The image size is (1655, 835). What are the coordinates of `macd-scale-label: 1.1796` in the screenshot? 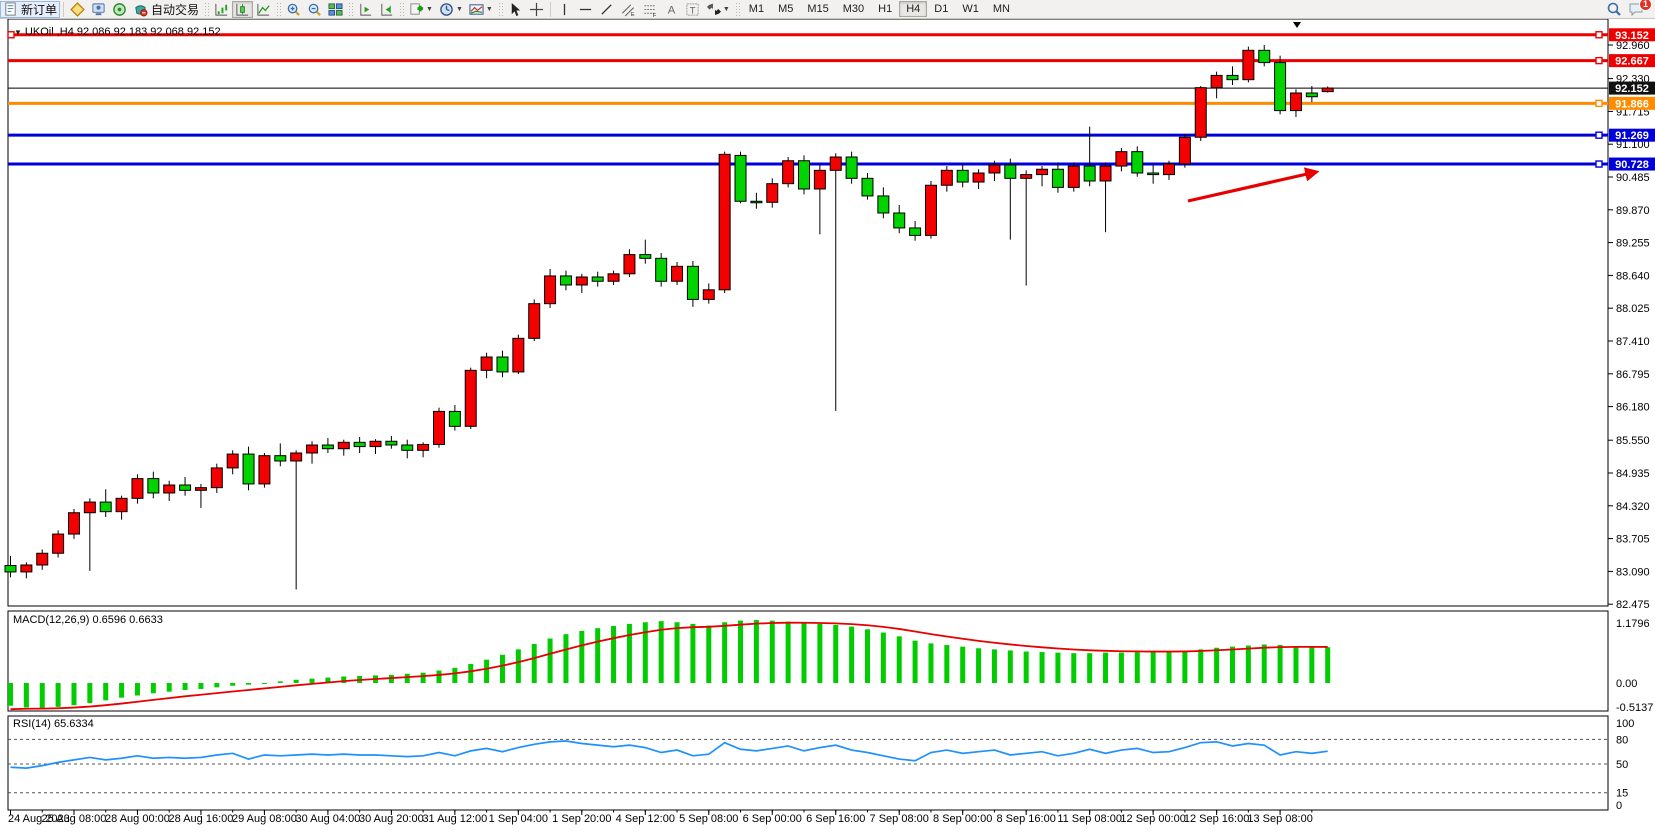 It's located at (1633, 624).